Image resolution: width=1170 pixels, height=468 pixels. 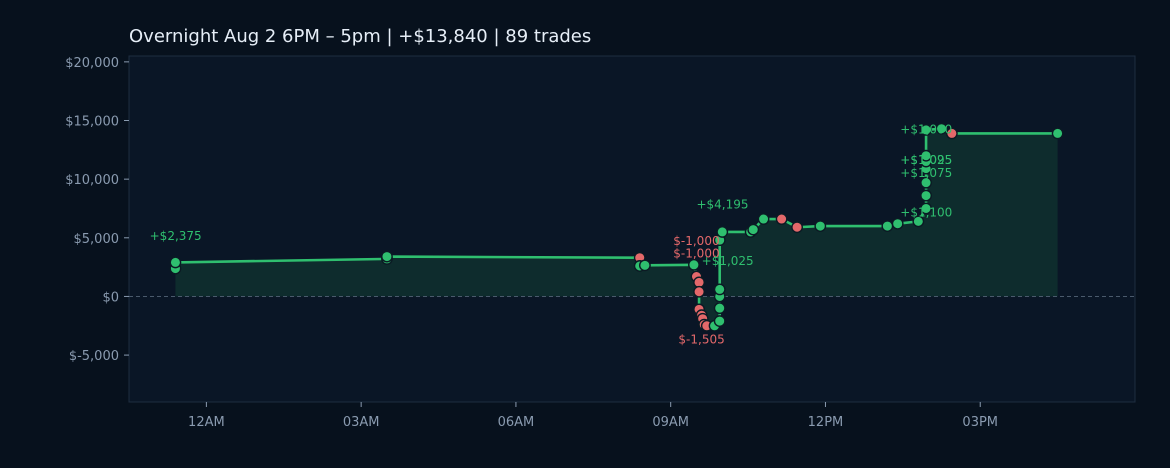 What do you see at coordinates (926, 173) in the screenshot?
I see `trade-annotation: +$1,075` at bounding box center [926, 173].